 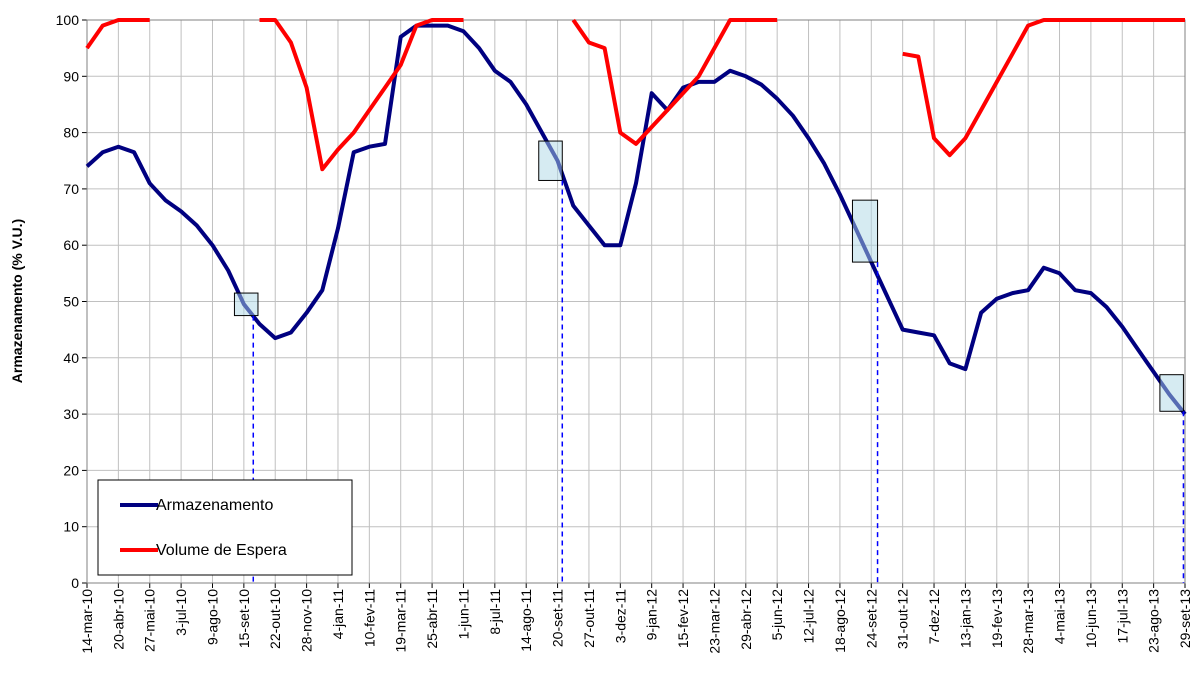 What do you see at coordinates (221, 550) in the screenshot?
I see `legend-label: Volume de Espera` at bounding box center [221, 550].